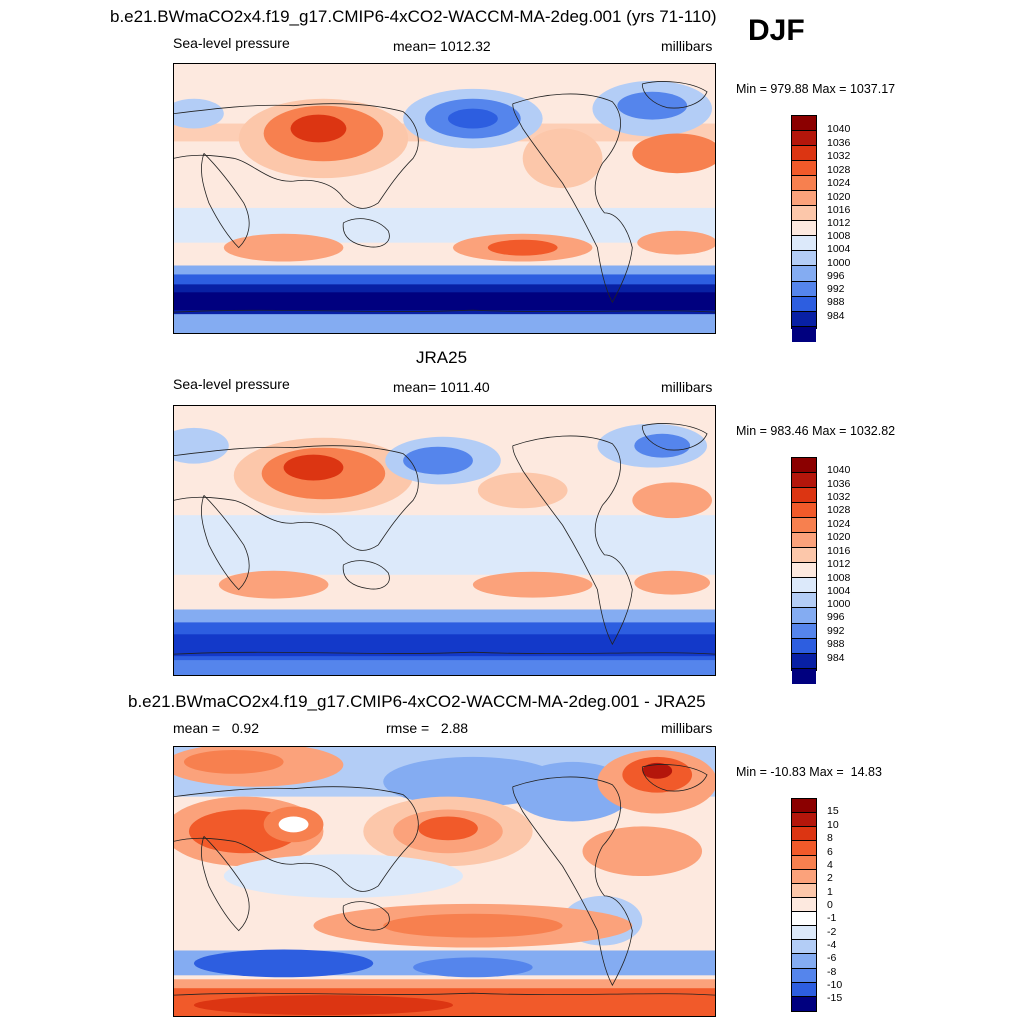 This screenshot has width=1024, height=1024. Describe the element at coordinates (427, 728) in the screenshot. I see `rmse-label: rmse = 2.88` at that location.